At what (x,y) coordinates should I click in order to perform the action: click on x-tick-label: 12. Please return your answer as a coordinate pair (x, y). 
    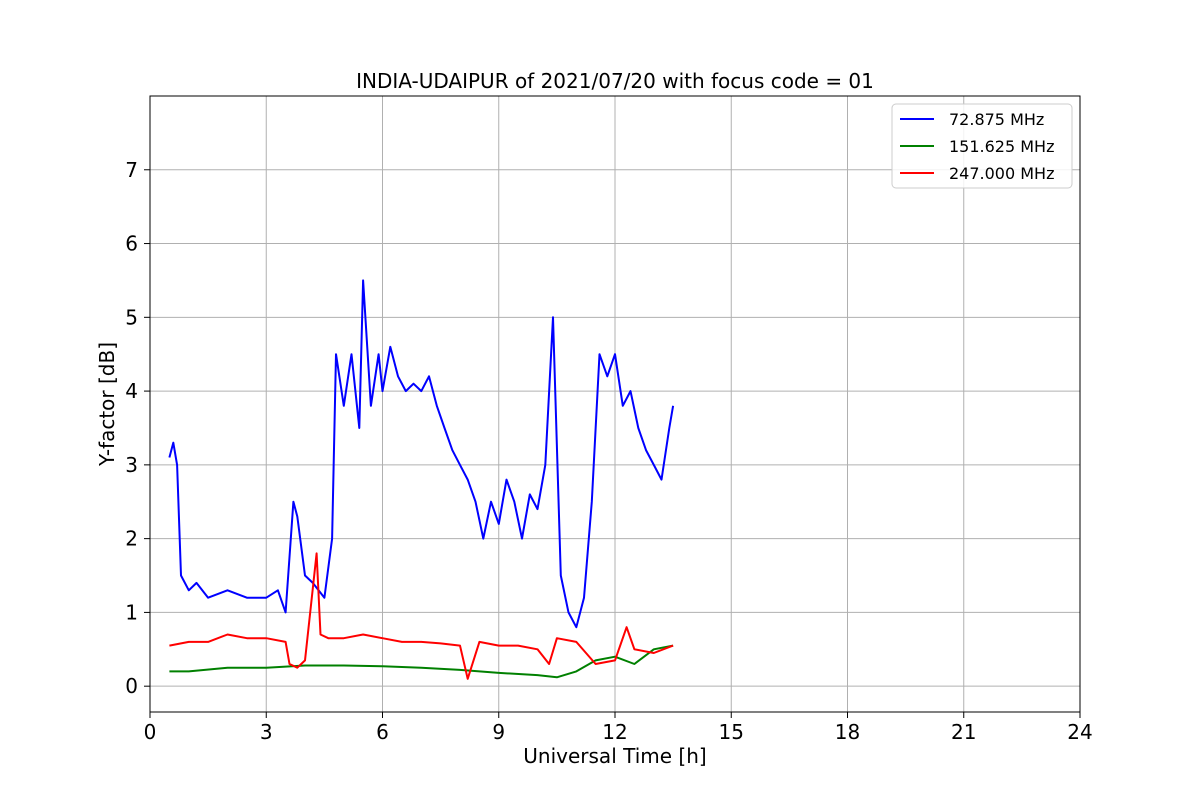
    Looking at the image, I should click on (614, 732).